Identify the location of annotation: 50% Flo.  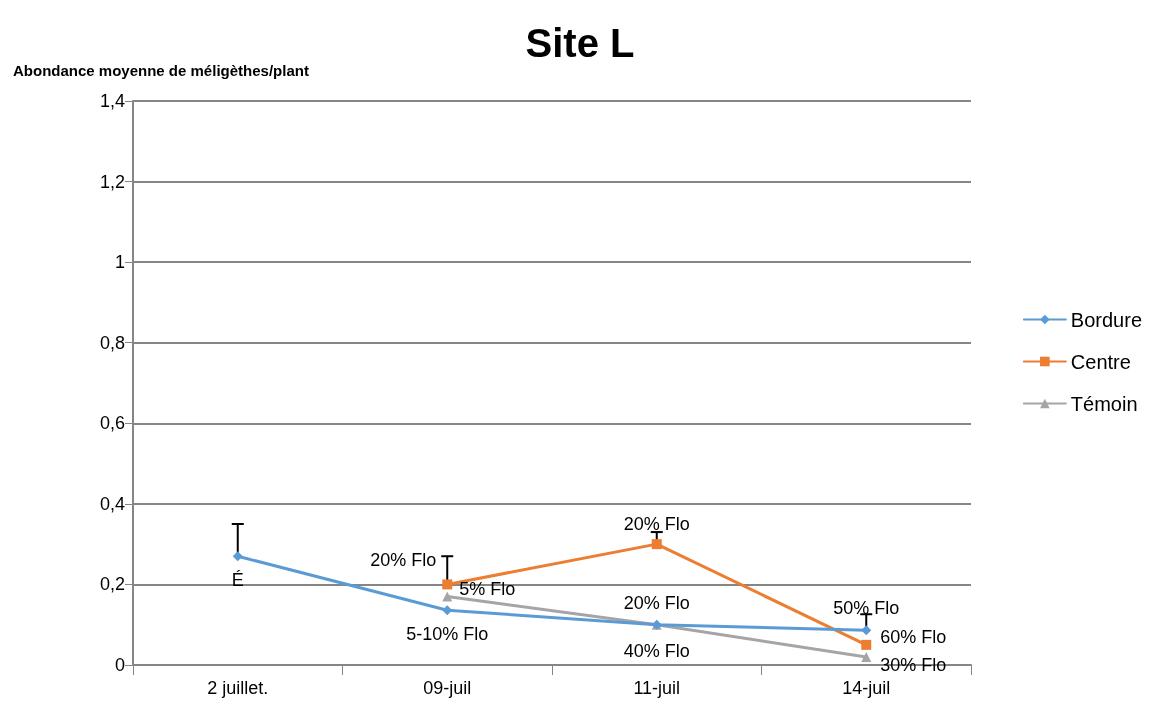
(866, 608).